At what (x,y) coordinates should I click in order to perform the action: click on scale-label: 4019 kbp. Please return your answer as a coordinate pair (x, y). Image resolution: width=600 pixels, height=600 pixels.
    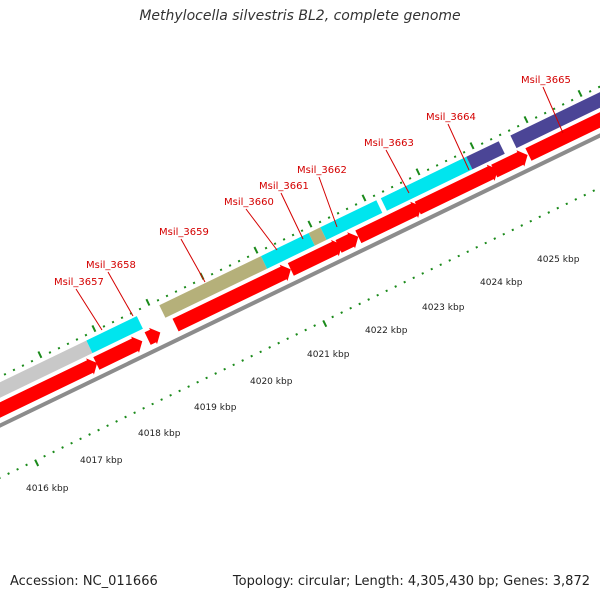
    Looking at the image, I should click on (215, 408).